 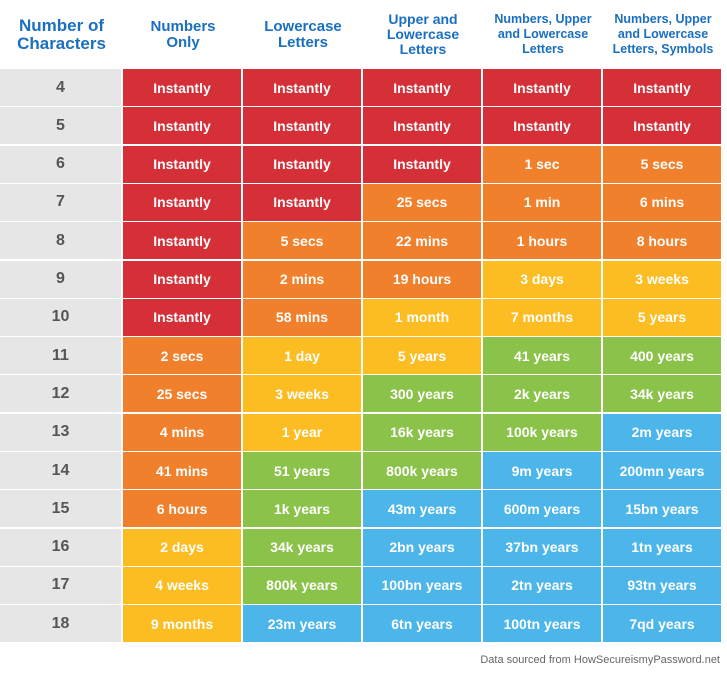 What do you see at coordinates (182, 509) in the screenshot?
I see `crack-time-cell: 6 hours` at bounding box center [182, 509].